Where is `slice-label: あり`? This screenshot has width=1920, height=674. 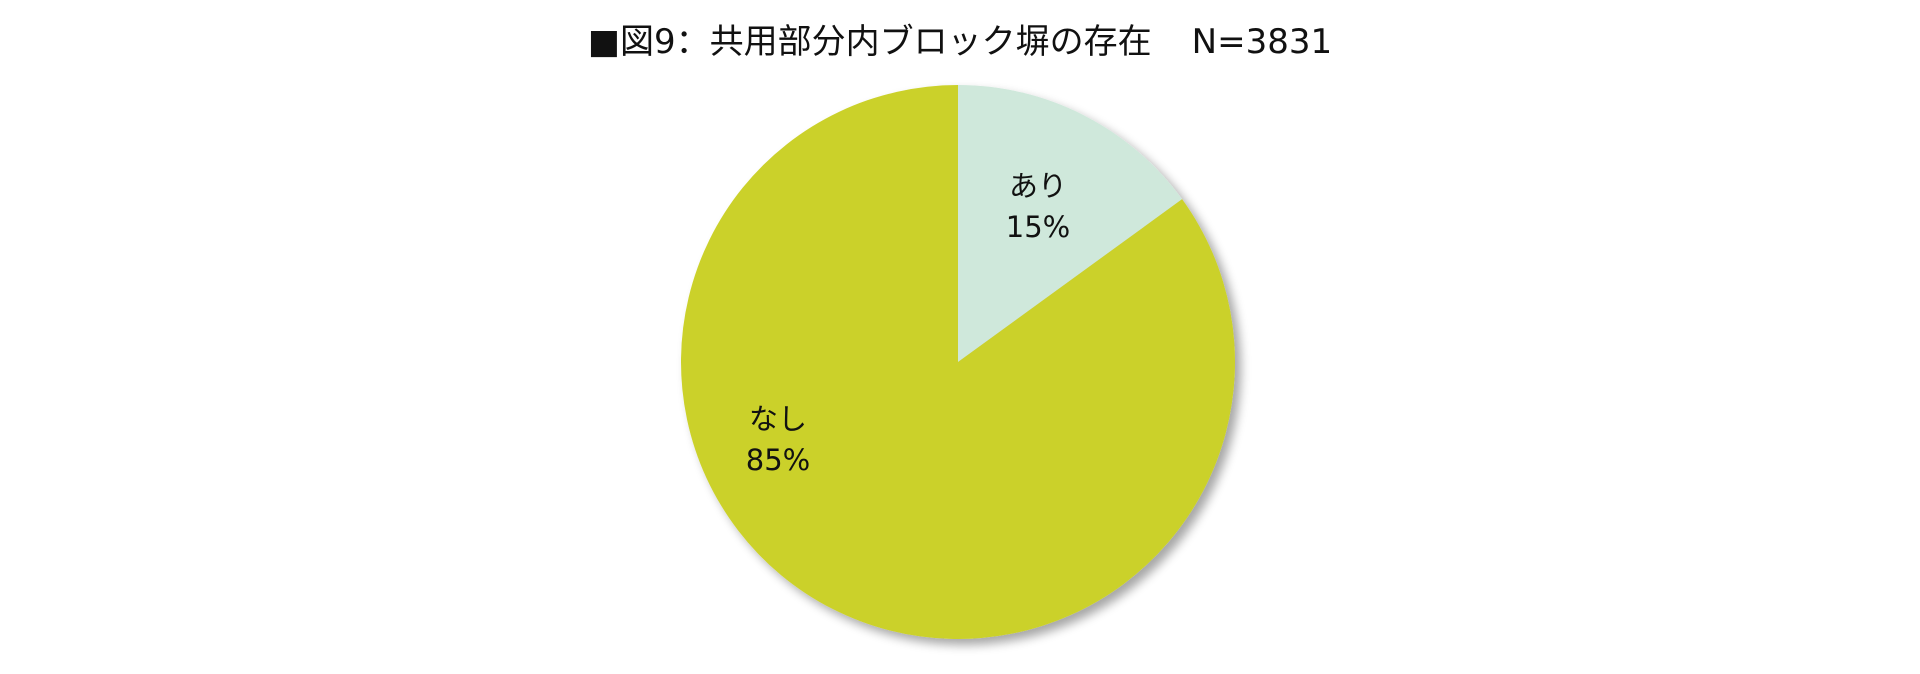 slice-label: あり is located at coordinates (1038, 186).